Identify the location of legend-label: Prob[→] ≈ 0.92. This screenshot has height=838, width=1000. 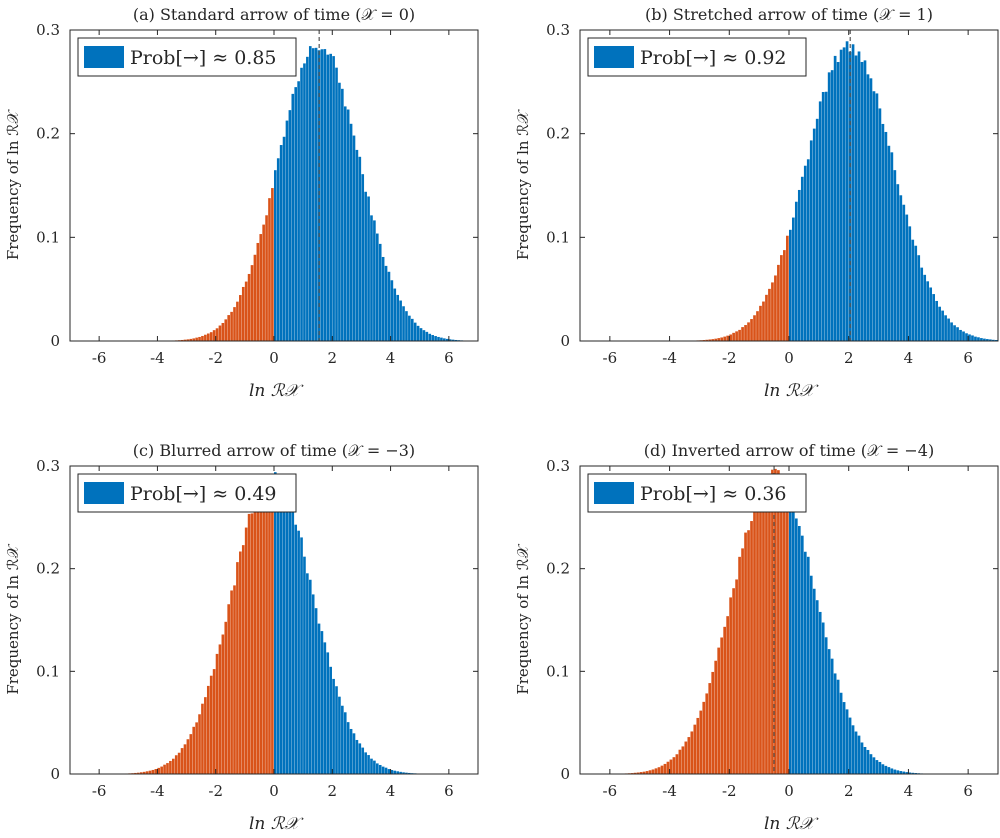
(713, 58).